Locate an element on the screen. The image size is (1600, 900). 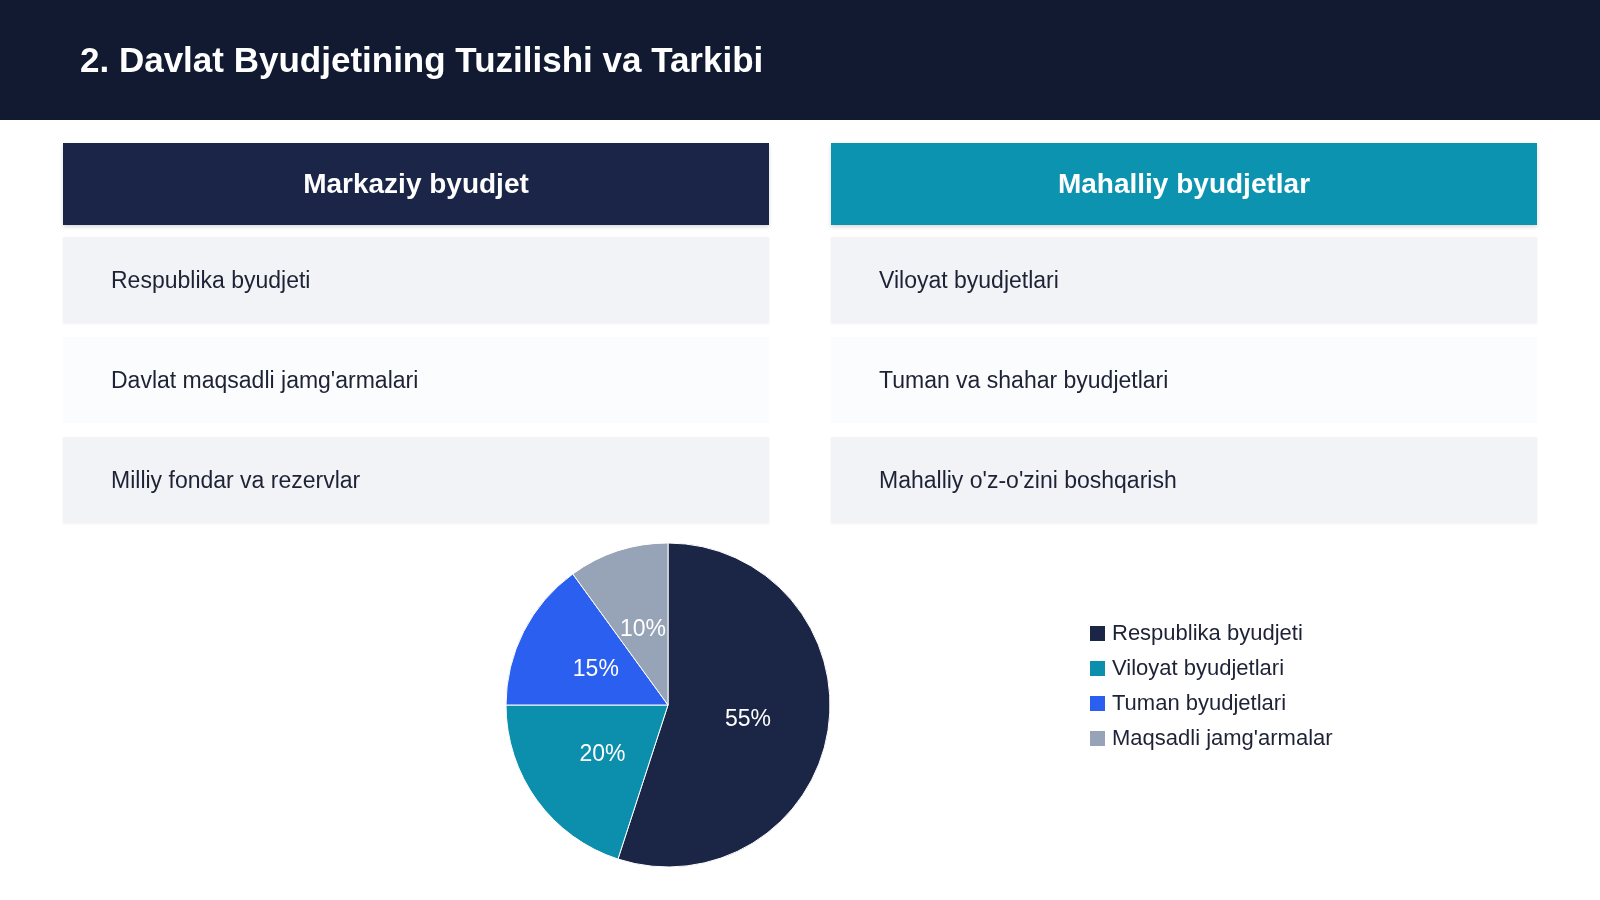
list-row: Milliy fondar va rezervlar is located at coordinates (416, 480).